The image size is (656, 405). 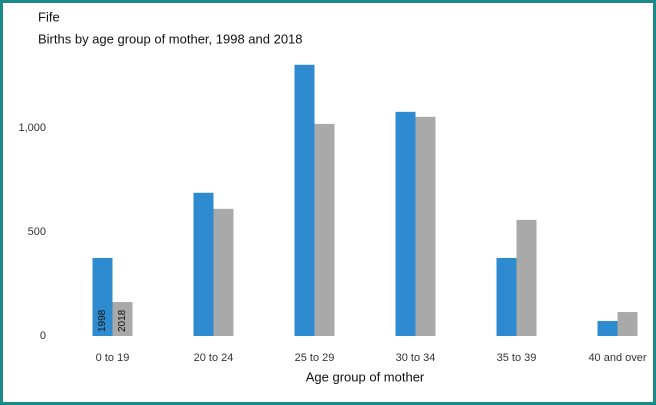 I want to click on legend-label: 2018, so click(x=122, y=320).